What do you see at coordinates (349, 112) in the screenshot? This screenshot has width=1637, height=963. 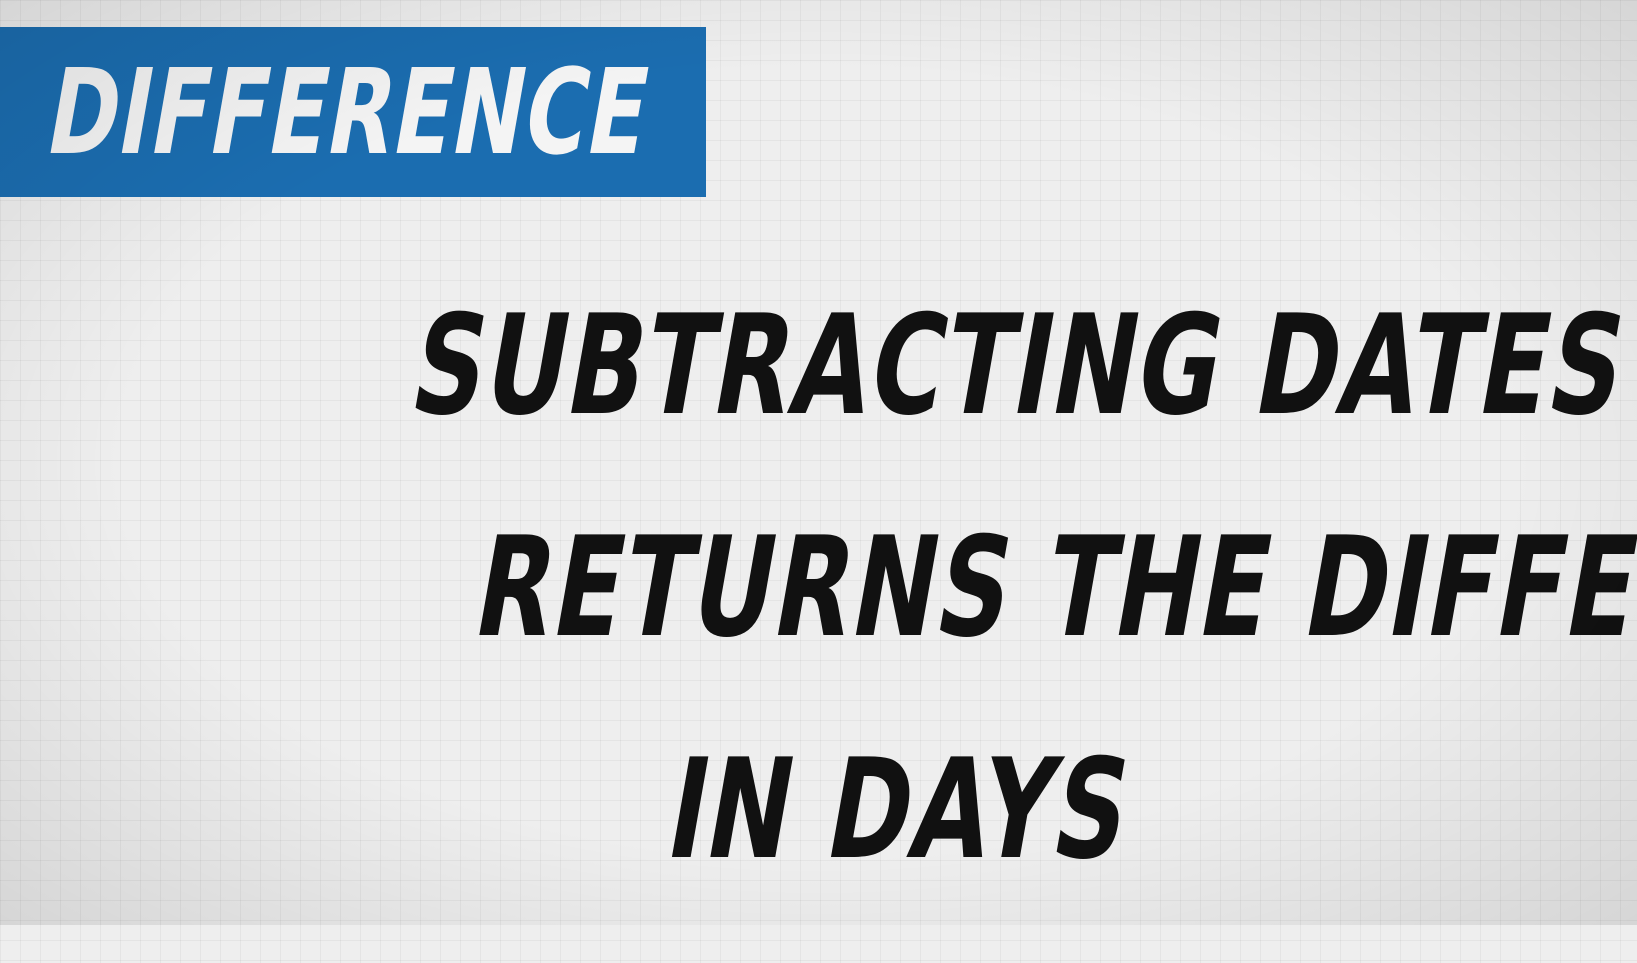 I see `banner-title: DIFFERENCE` at bounding box center [349, 112].